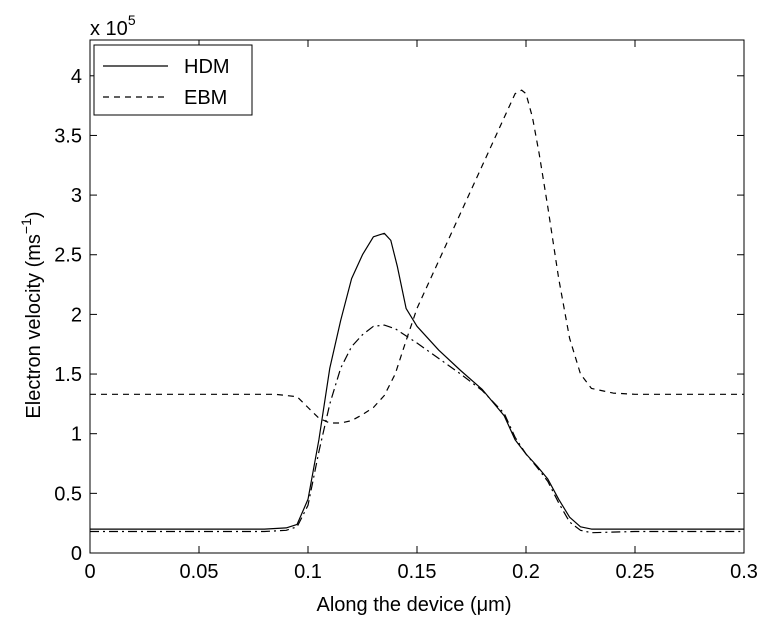 The image size is (761, 621). I want to click on x-tick-label: 0.25, so click(635, 572).